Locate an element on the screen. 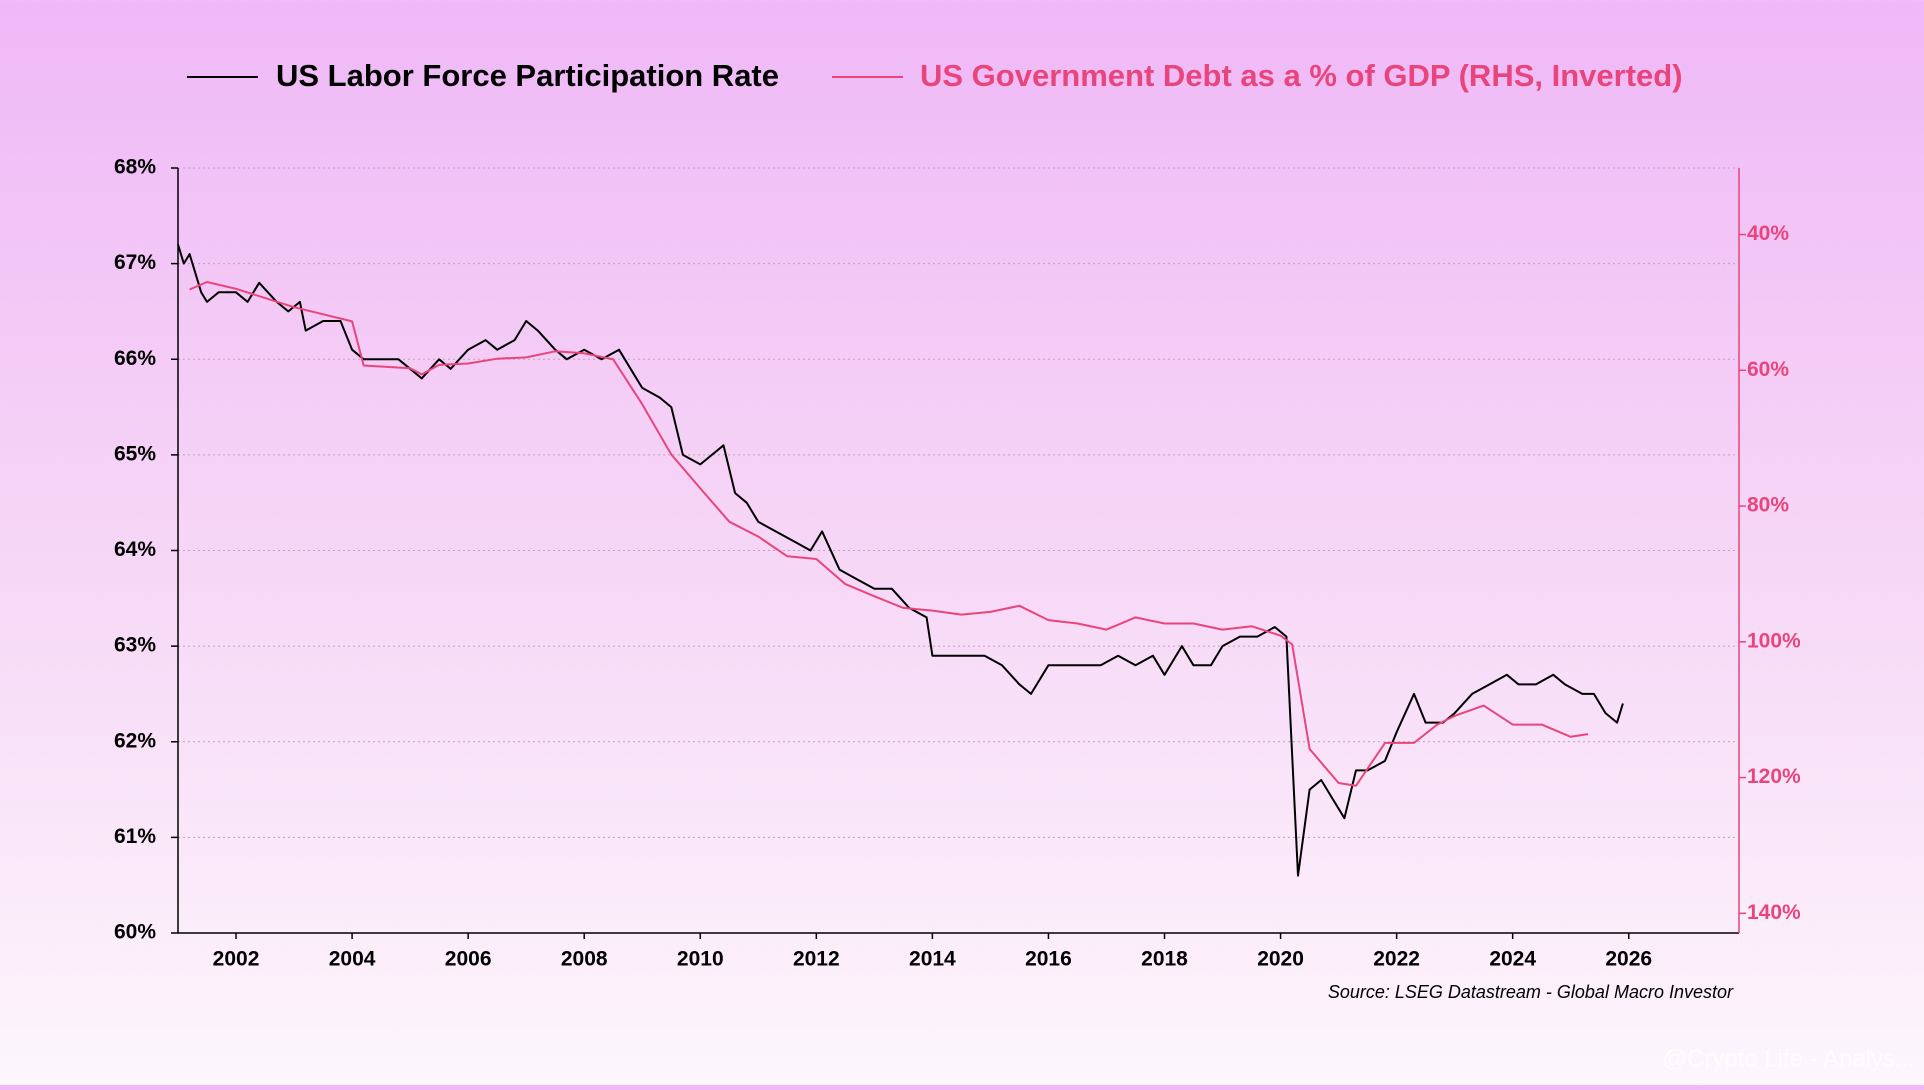 The height and width of the screenshot is (1090, 1924). y-tick-label: 60% is located at coordinates (135, 932).